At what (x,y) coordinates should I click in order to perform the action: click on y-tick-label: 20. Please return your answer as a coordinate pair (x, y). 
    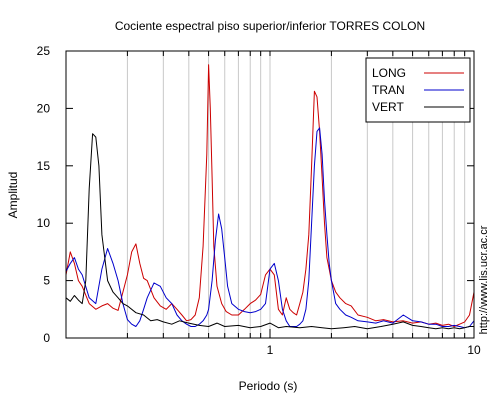
    Looking at the image, I should click on (44, 108).